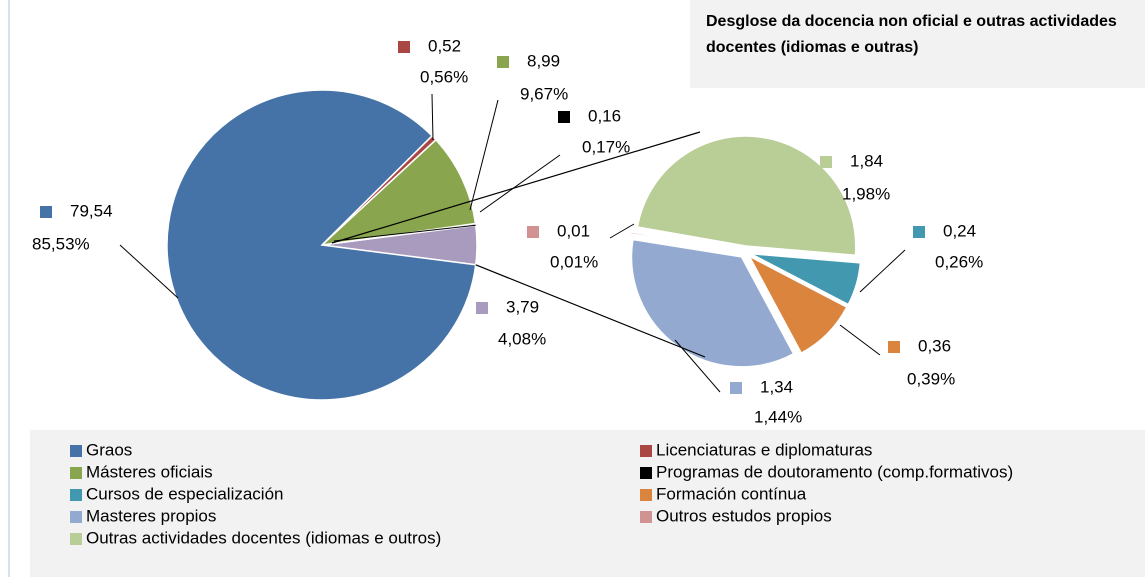  I want to click on data-label: 8,99, so click(543, 60).